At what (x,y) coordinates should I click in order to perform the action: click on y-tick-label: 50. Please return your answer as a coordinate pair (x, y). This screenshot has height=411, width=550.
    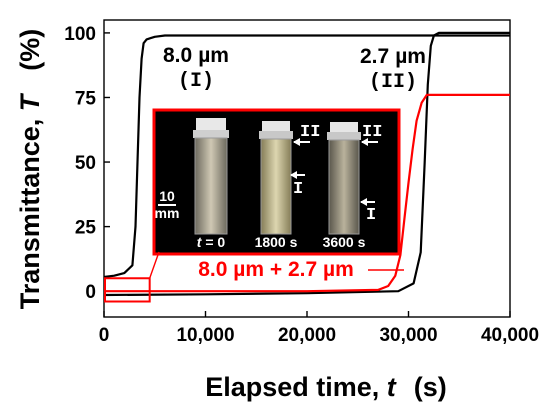
    Looking at the image, I should click on (85, 163).